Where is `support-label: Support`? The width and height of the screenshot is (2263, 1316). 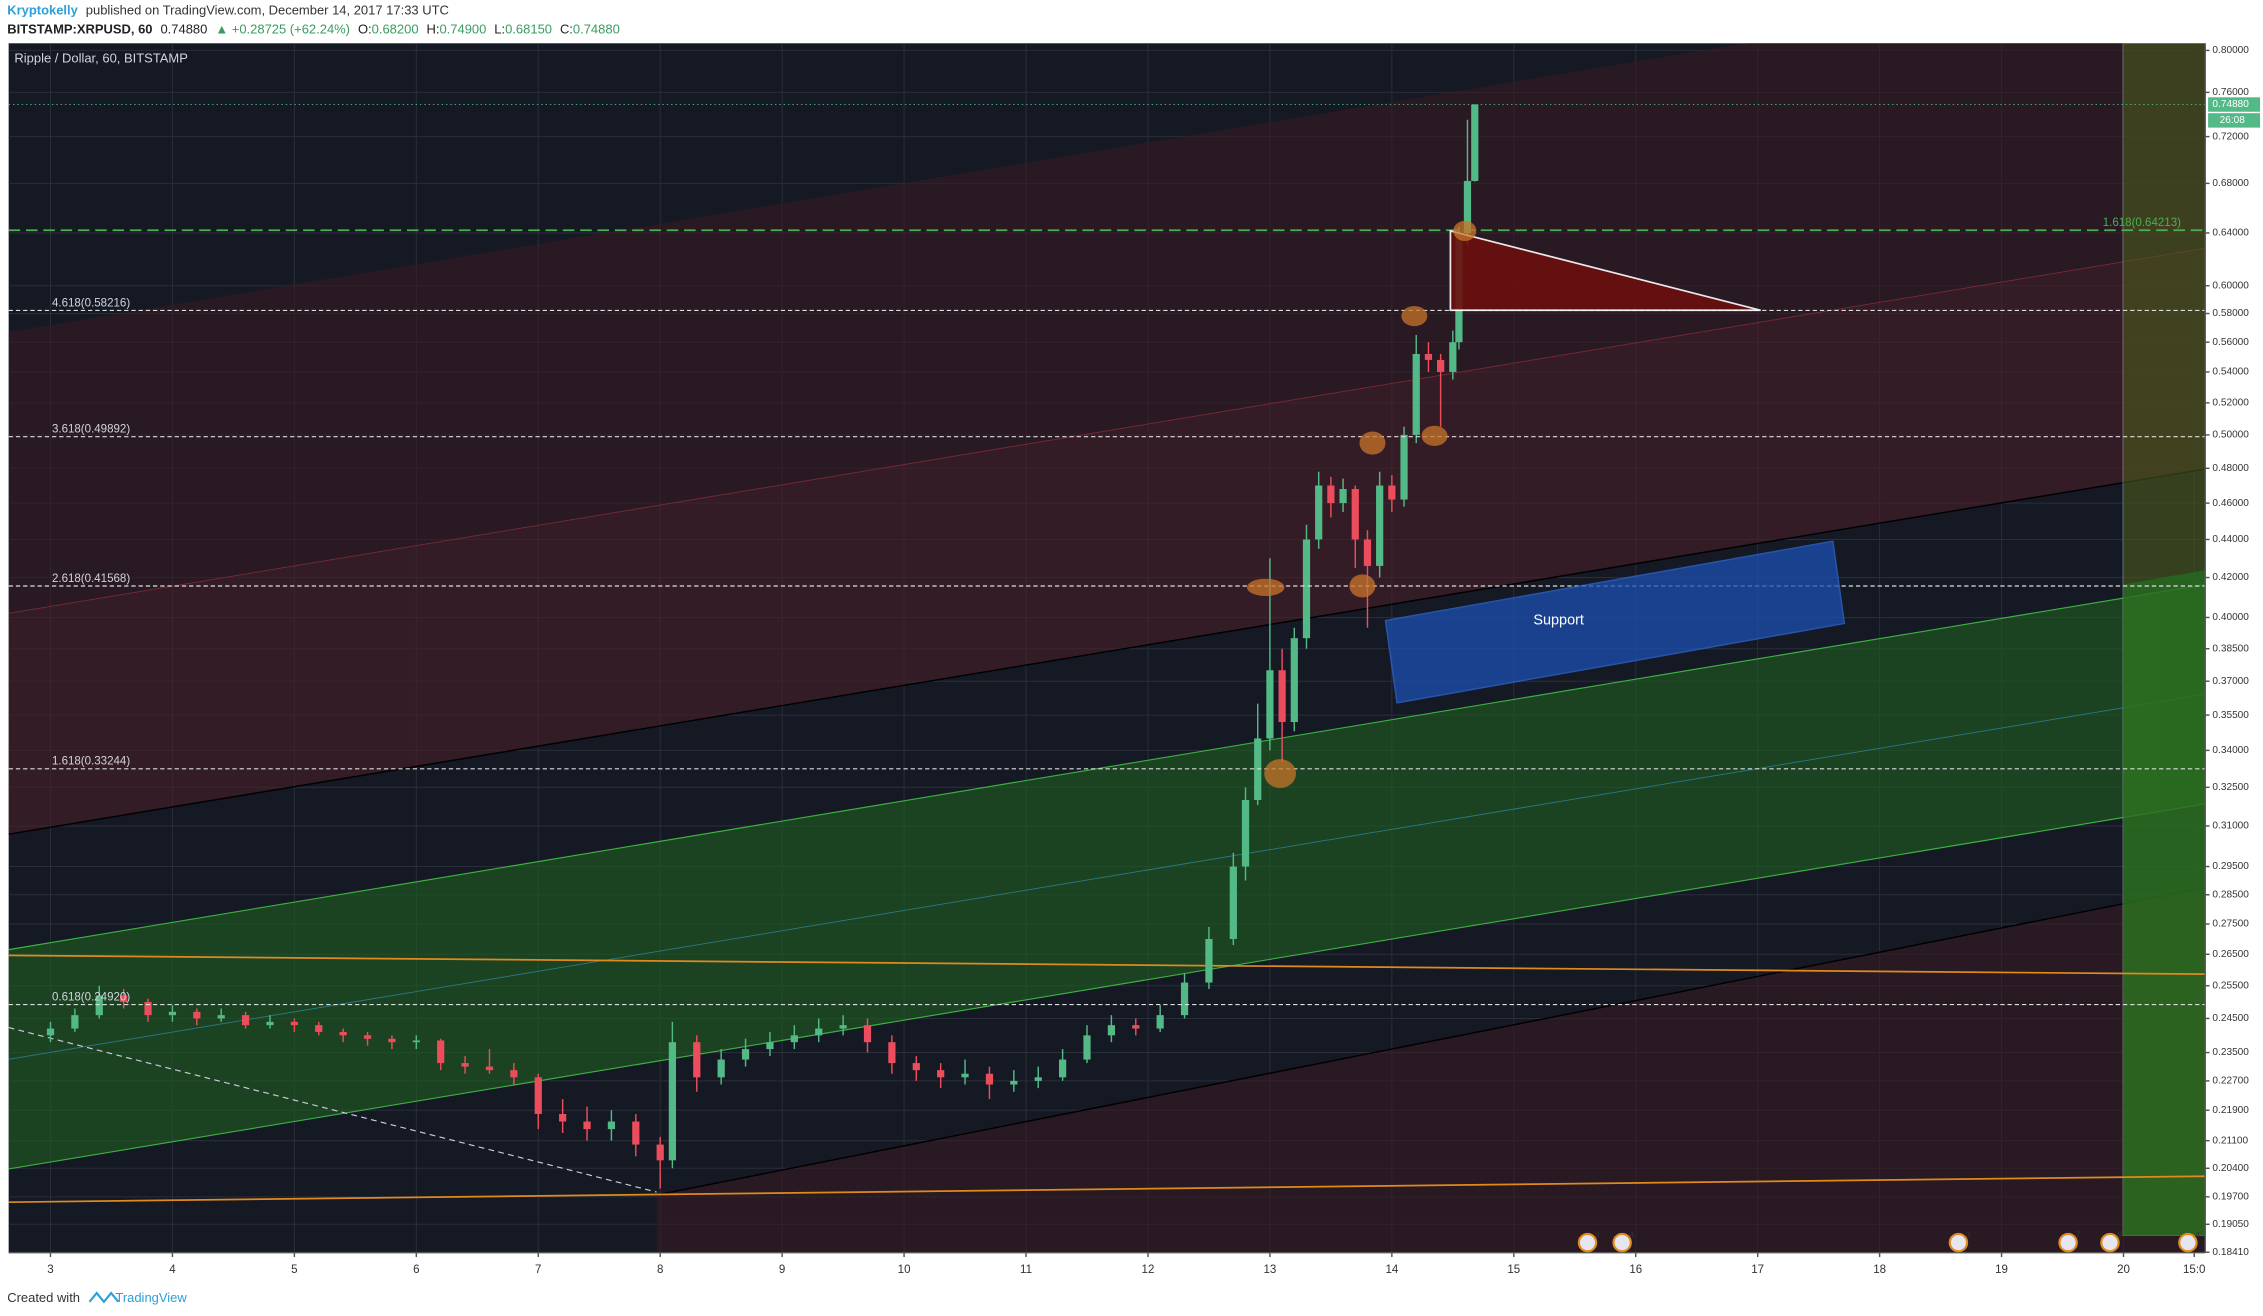 support-label: Support is located at coordinates (1558, 620).